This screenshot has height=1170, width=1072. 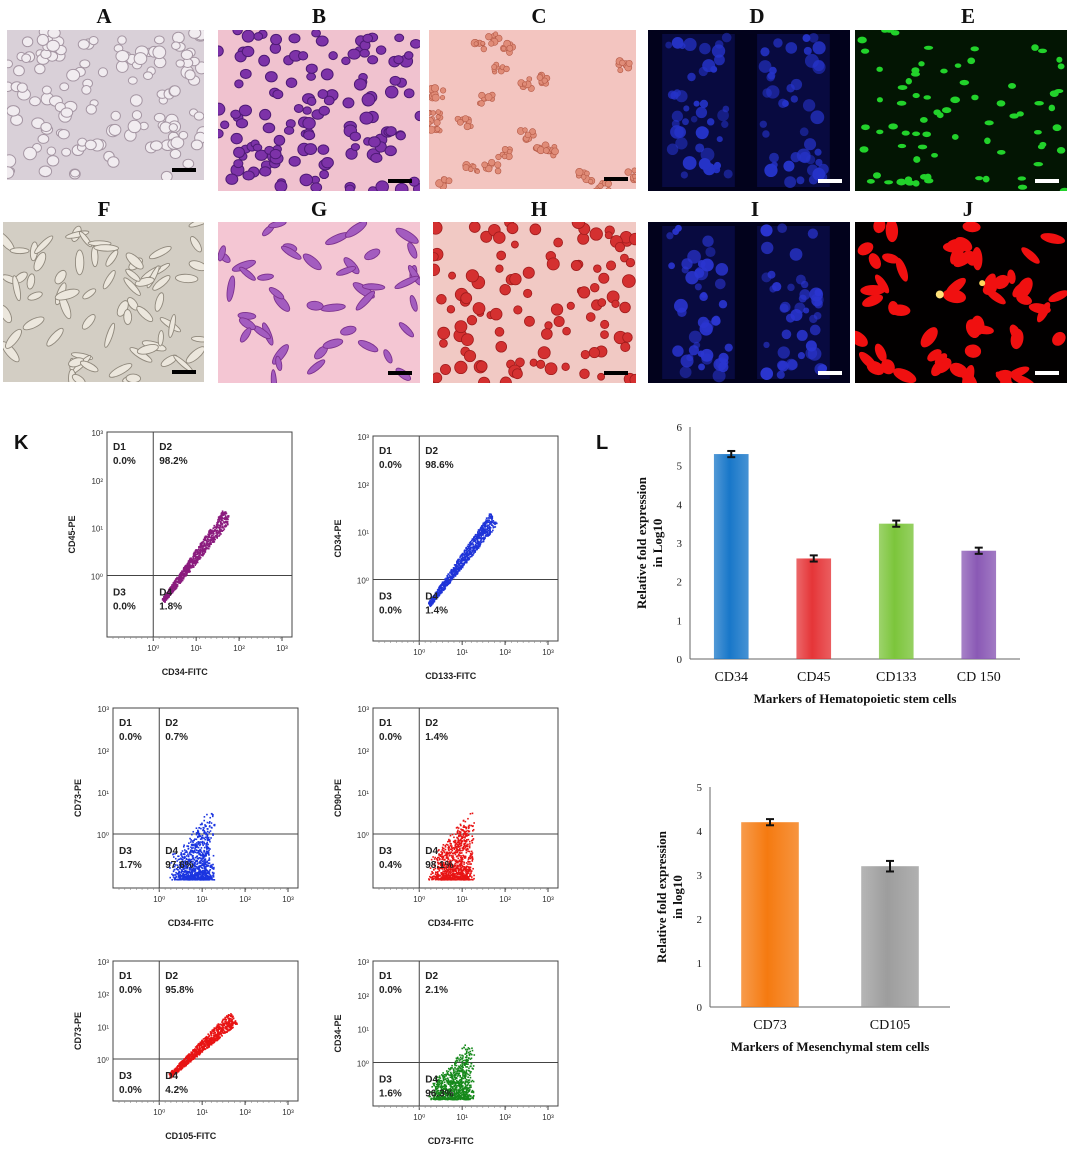 I want to click on bar-cd45, so click(x=814, y=608).